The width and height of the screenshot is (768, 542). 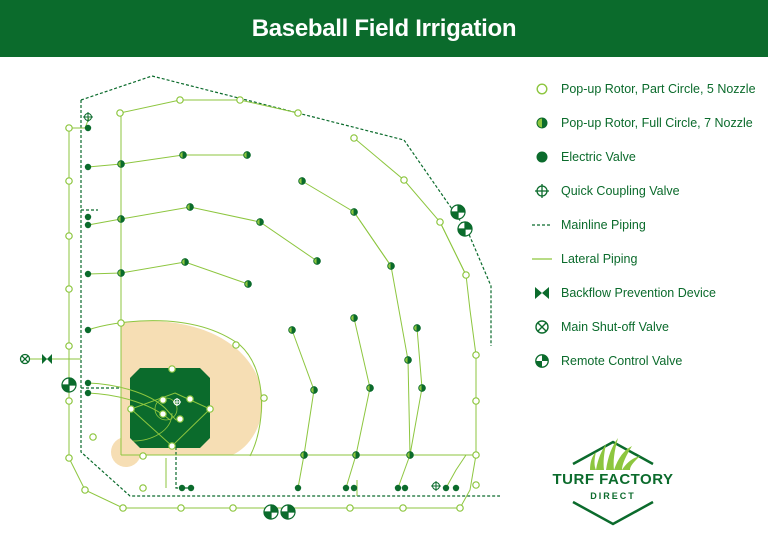 I want to click on legend-label: Main Shut-off Valve, so click(x=615, y=327).